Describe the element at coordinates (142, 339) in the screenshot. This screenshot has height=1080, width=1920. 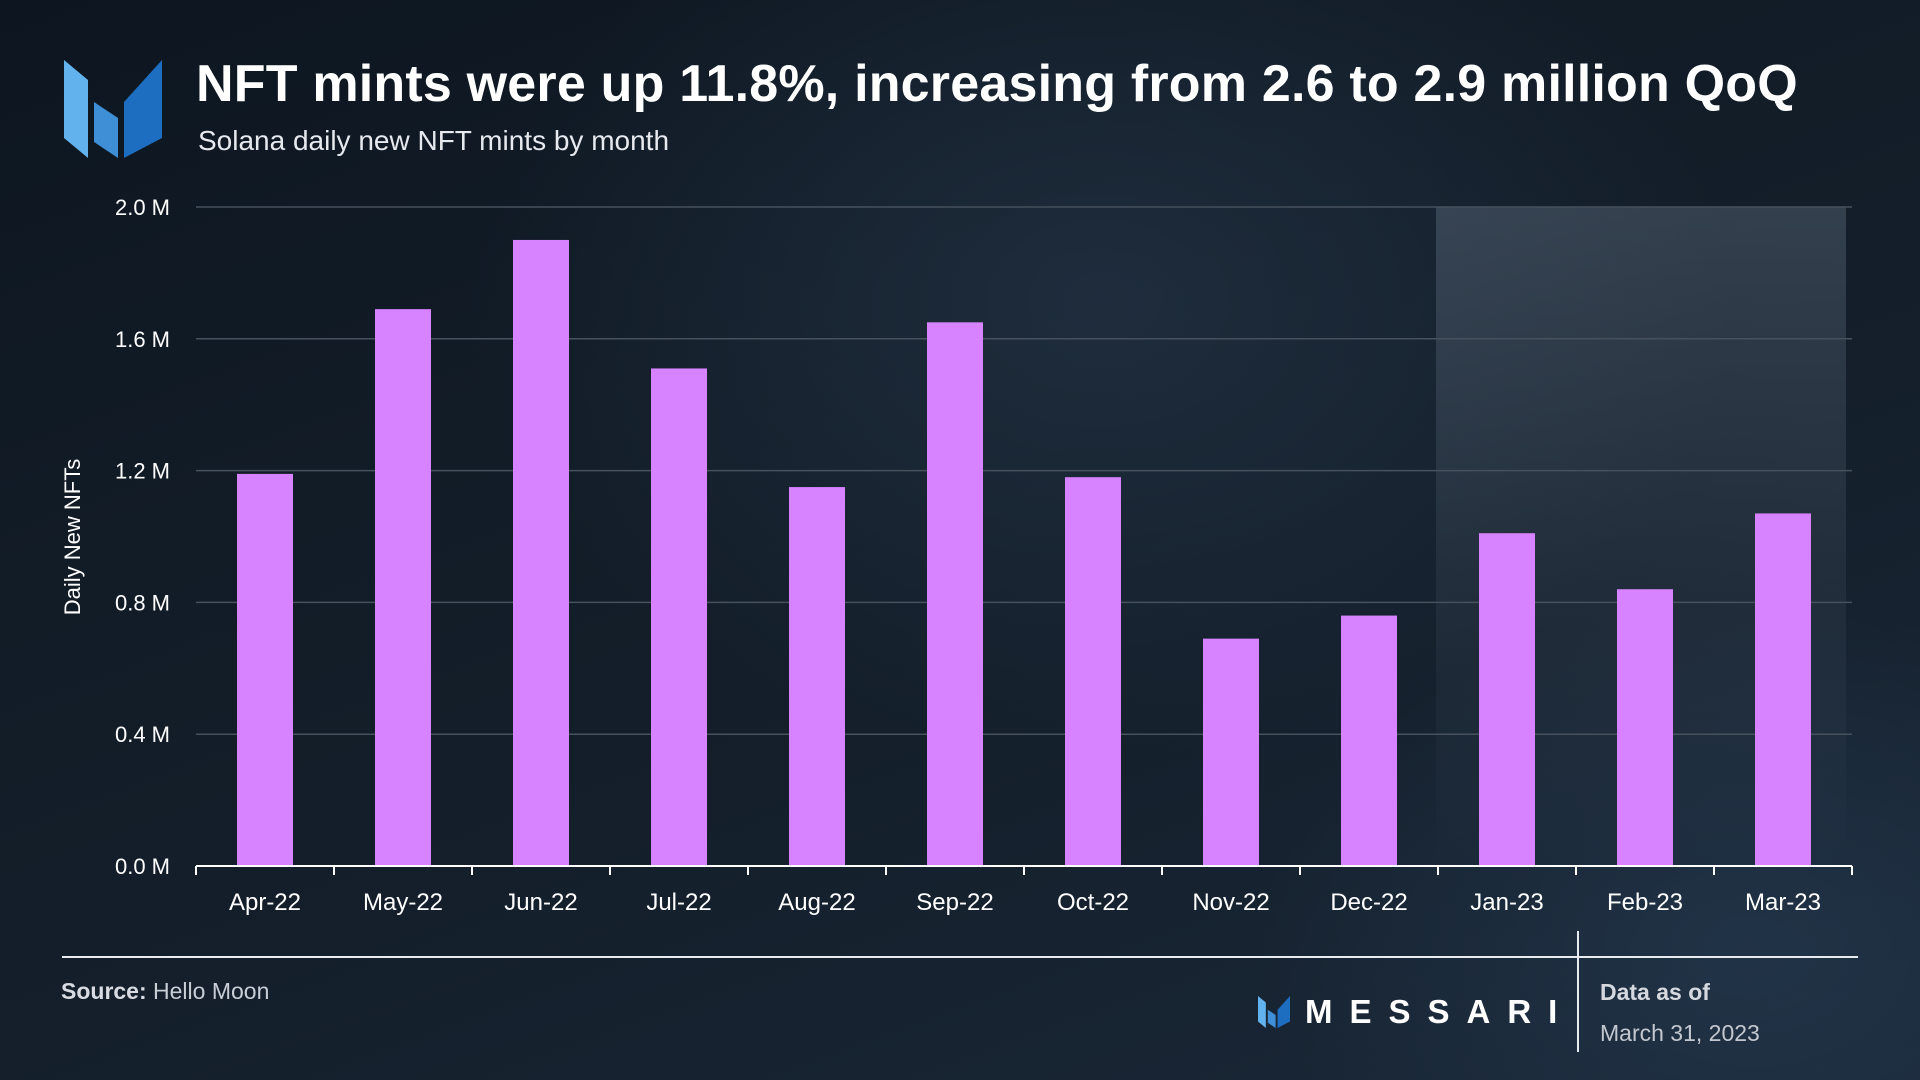
I see `y-tick-label: 1.6 M` at that location.